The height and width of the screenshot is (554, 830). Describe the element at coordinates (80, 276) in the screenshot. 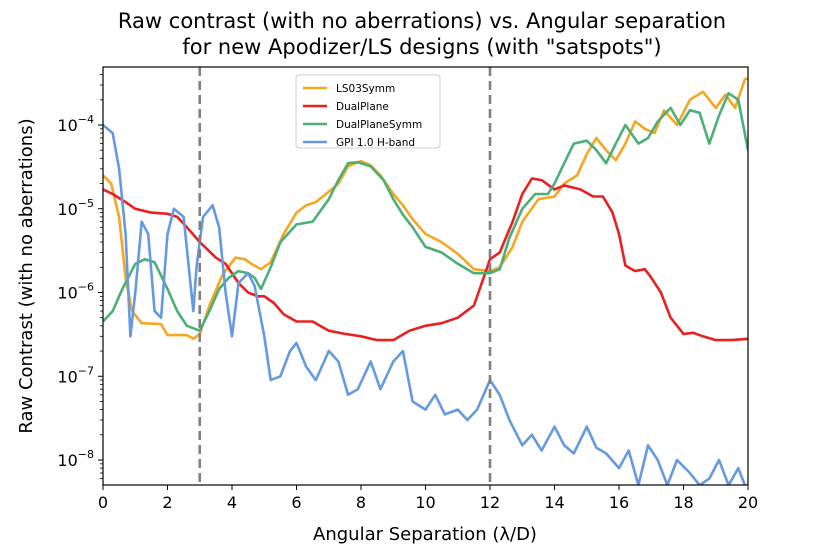

I see `y-axis: 10⁻⁸ 10⁻⁷ 10⁻⁶ 10⁻⁵ 10⁻⁴` at that location.